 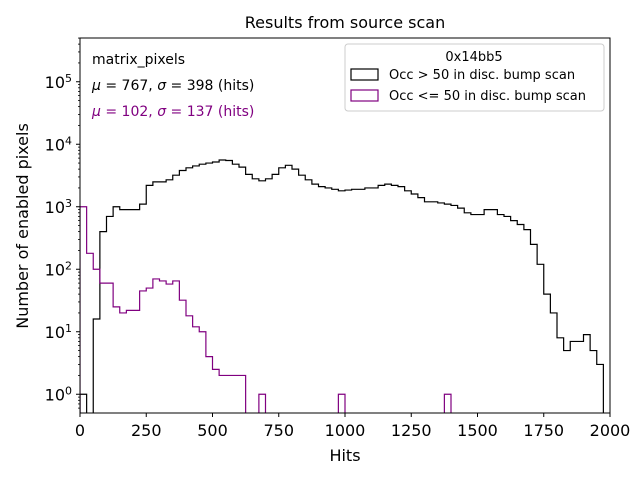 What do you see at coordinates (146, 430) in the screenshot?
I see `x-tick-label-1: 250` at bounding box center [146, 430].